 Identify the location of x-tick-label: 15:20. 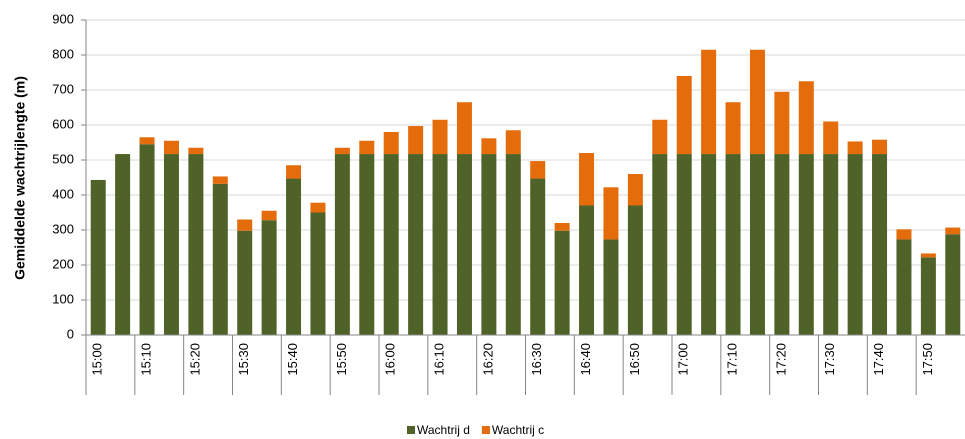
(194, 359).